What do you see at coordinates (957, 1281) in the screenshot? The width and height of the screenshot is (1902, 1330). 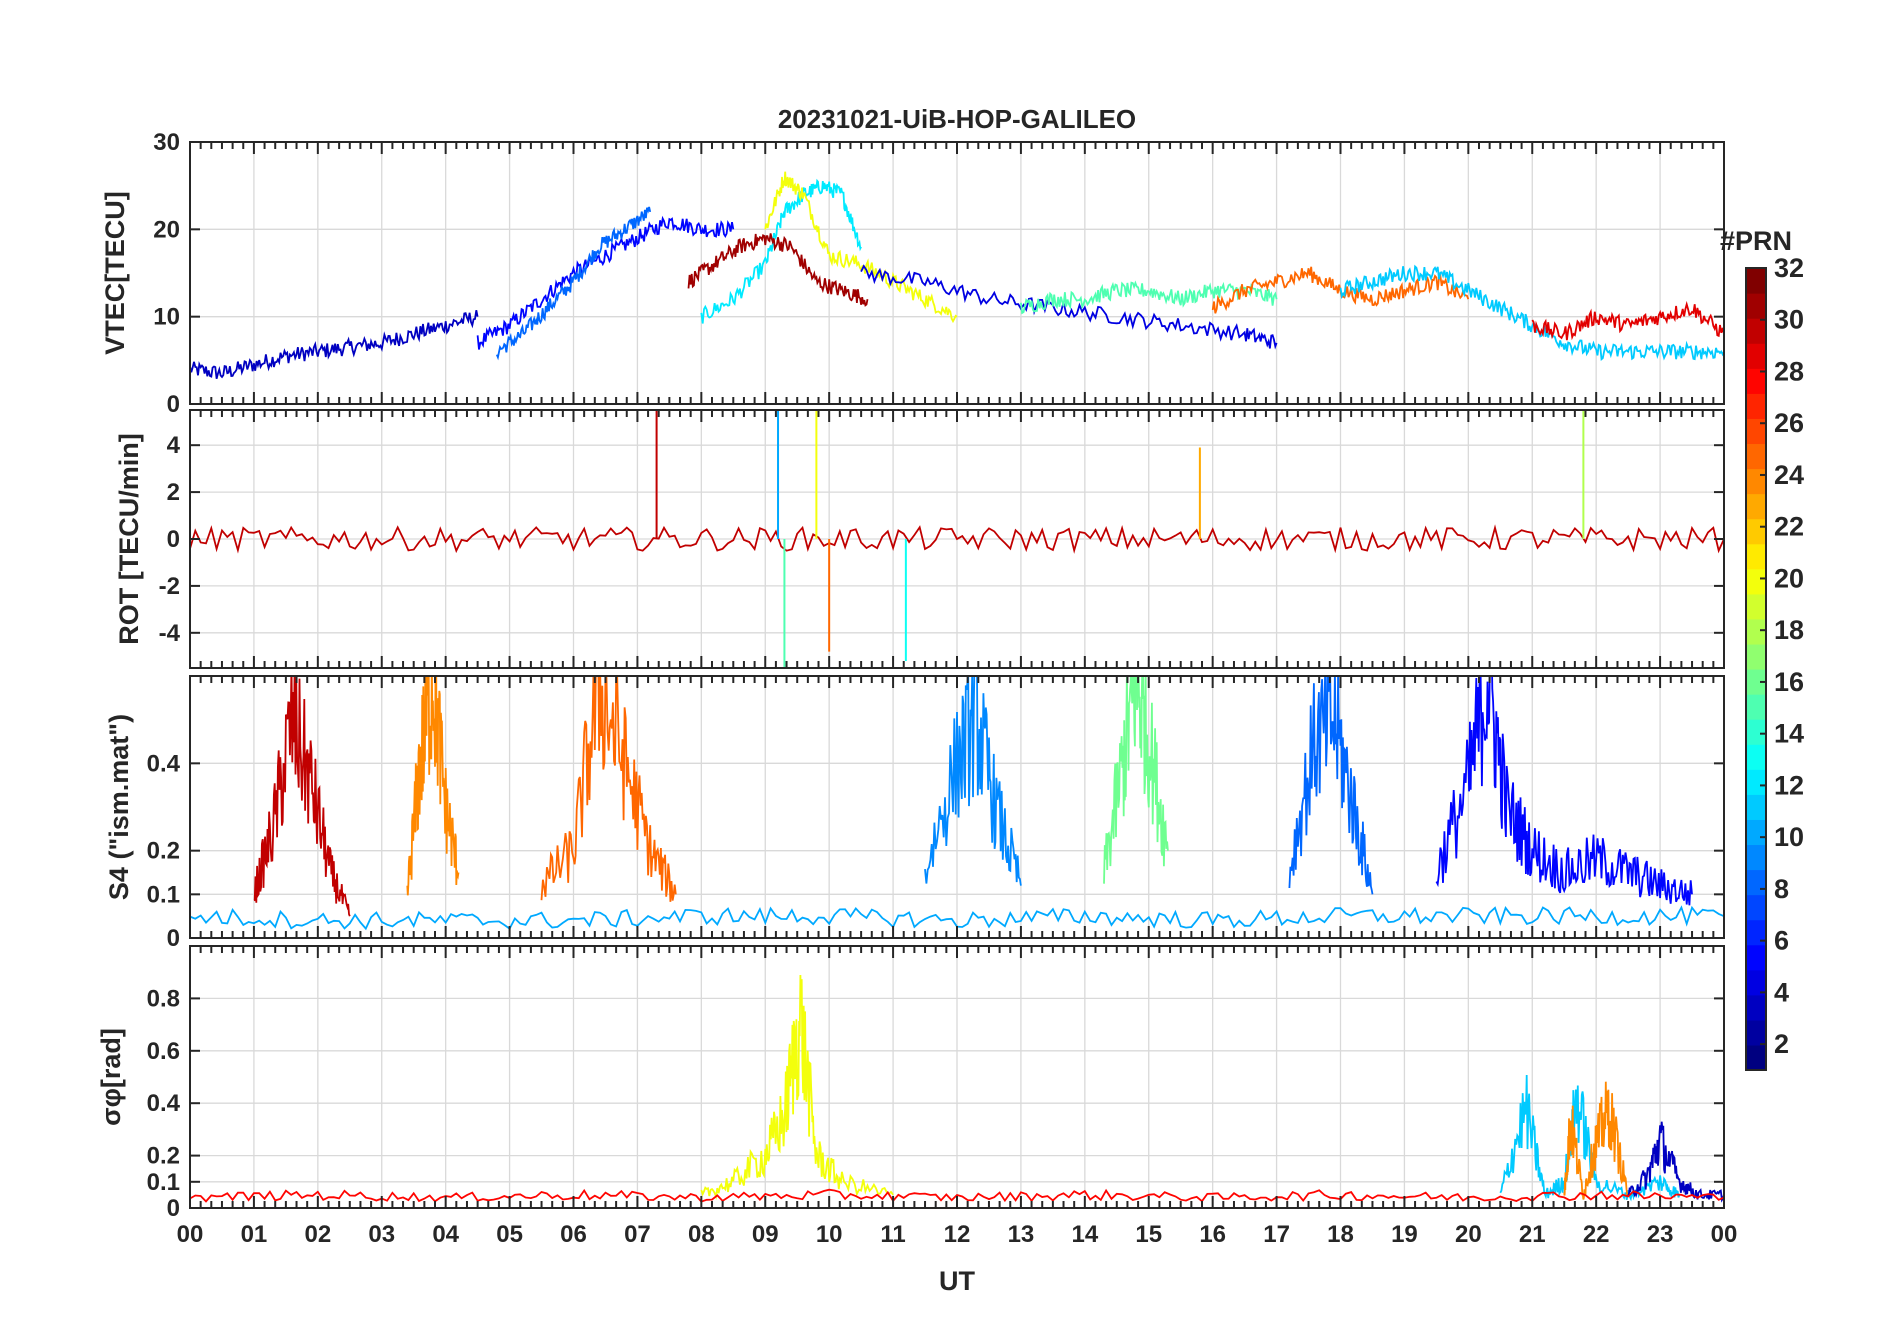 I see `x-axis-label: UT` at bounding box center [957, 1281].